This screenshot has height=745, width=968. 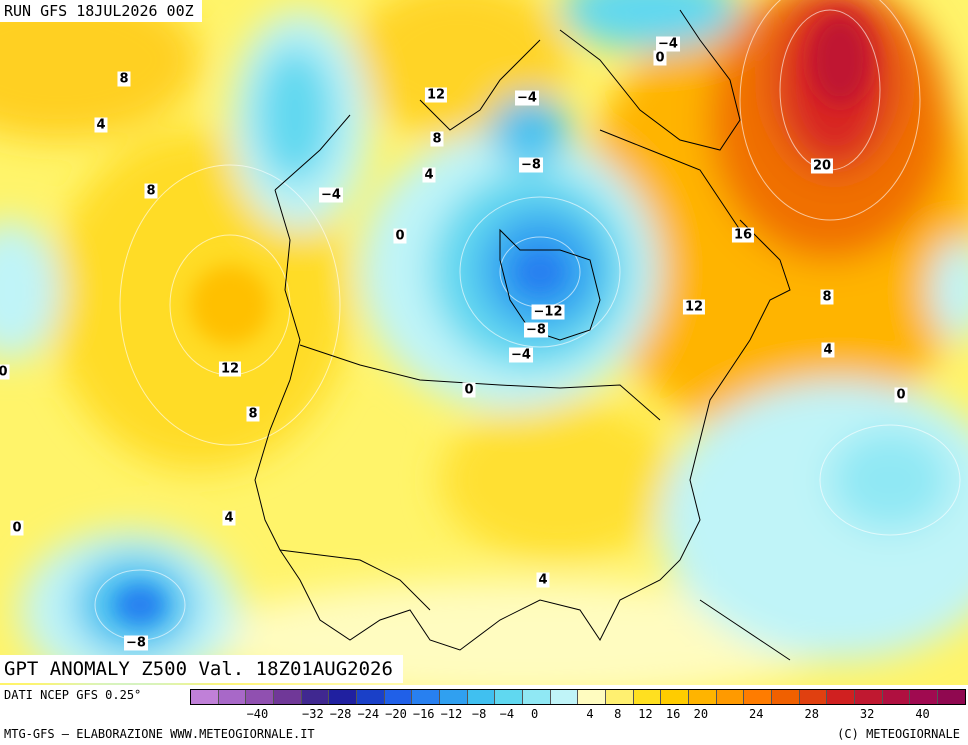 What do you see at coordinates (313, 714) in the screenshot?
I see `legend-tick-label: −32` at bounding box center [313, 714].